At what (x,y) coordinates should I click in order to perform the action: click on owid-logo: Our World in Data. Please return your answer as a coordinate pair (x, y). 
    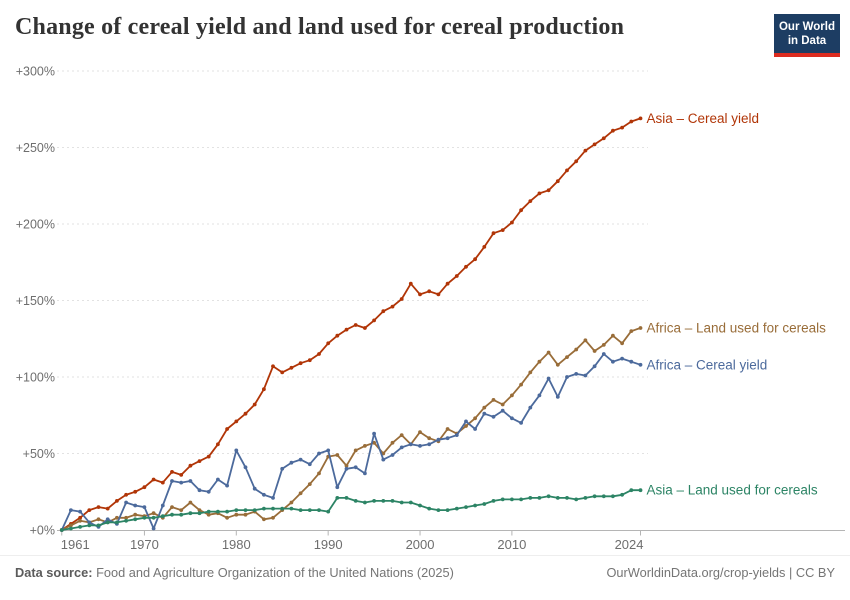
    Looking at the image, I should click on (807, 35).